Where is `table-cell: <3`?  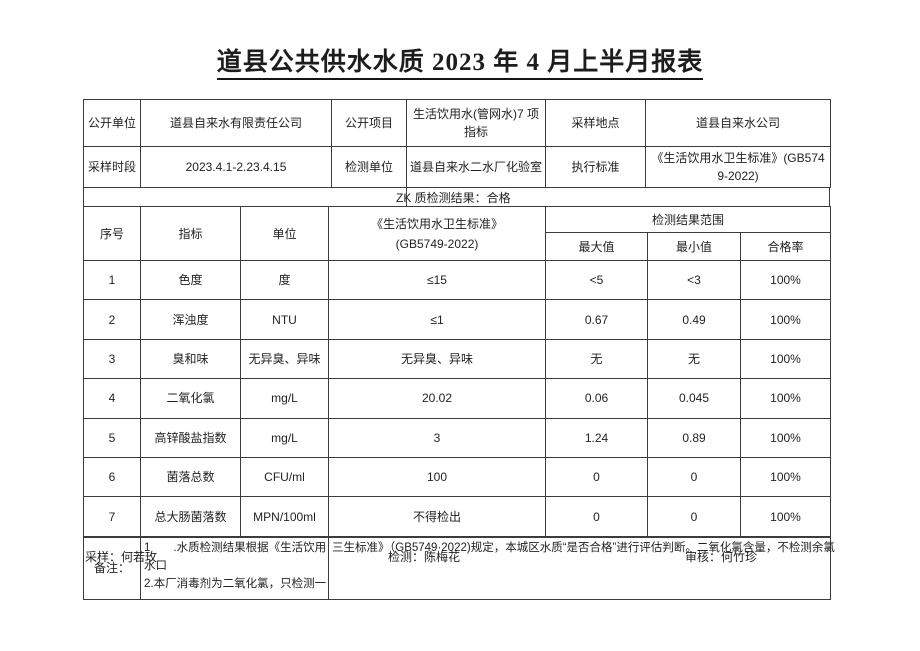
table-cell: <3 is located at coordinates (694, 280).